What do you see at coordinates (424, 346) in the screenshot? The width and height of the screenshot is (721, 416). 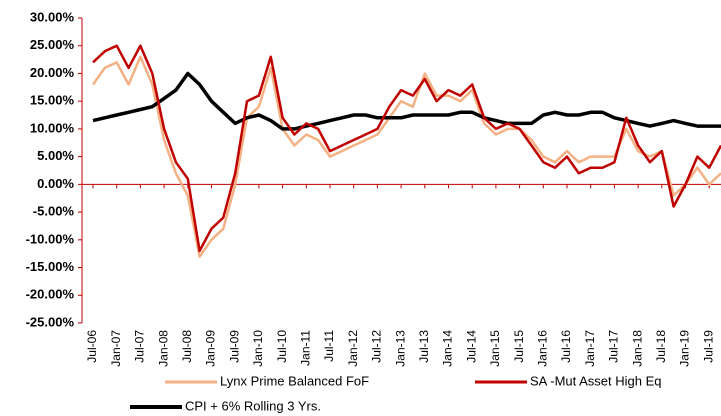 I see `x-tick-label: Jul-13` at bounding box center [424, 346].